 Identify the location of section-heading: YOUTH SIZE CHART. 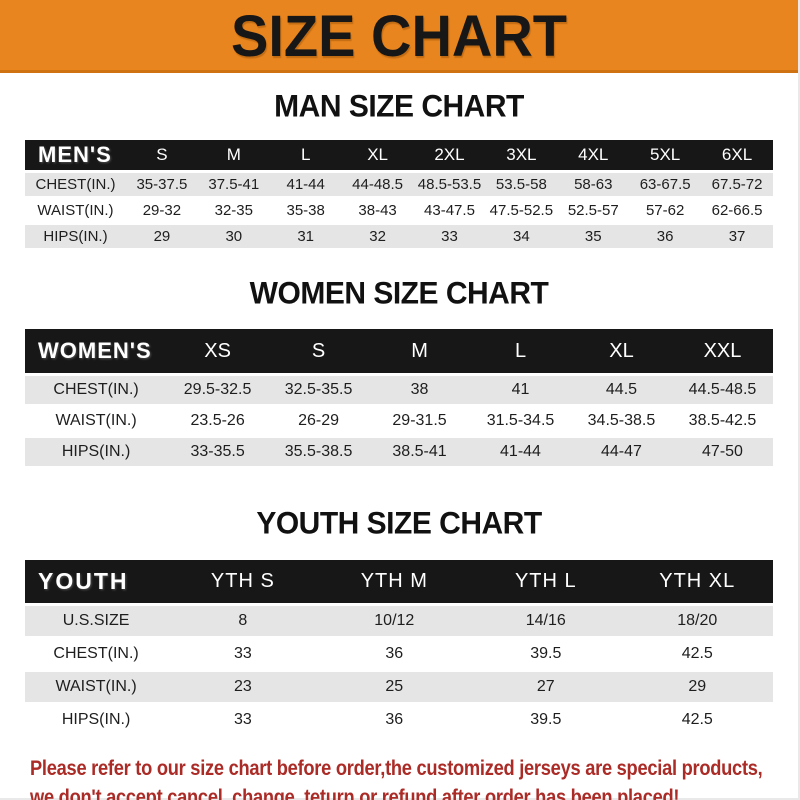
(399, 523).